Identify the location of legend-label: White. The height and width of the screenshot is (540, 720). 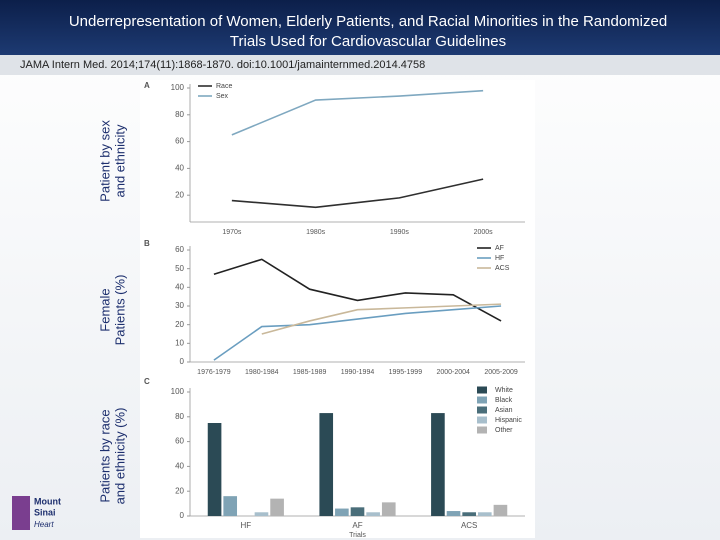
(504, 390).